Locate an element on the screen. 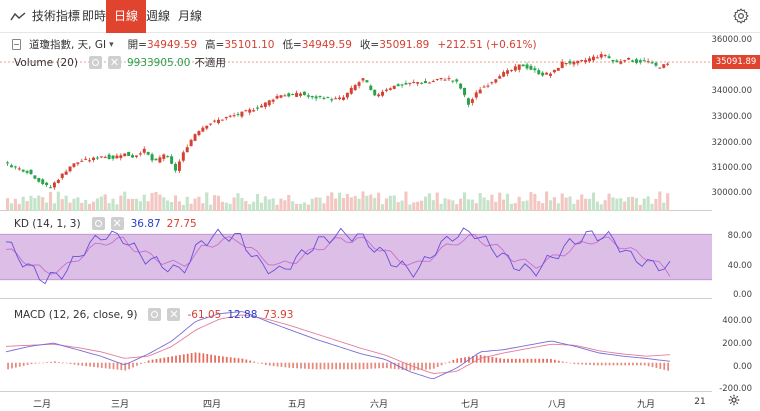  macd-axis: 400.00 200.00 0.00 -200.00 is located at coordinates (736, 347).